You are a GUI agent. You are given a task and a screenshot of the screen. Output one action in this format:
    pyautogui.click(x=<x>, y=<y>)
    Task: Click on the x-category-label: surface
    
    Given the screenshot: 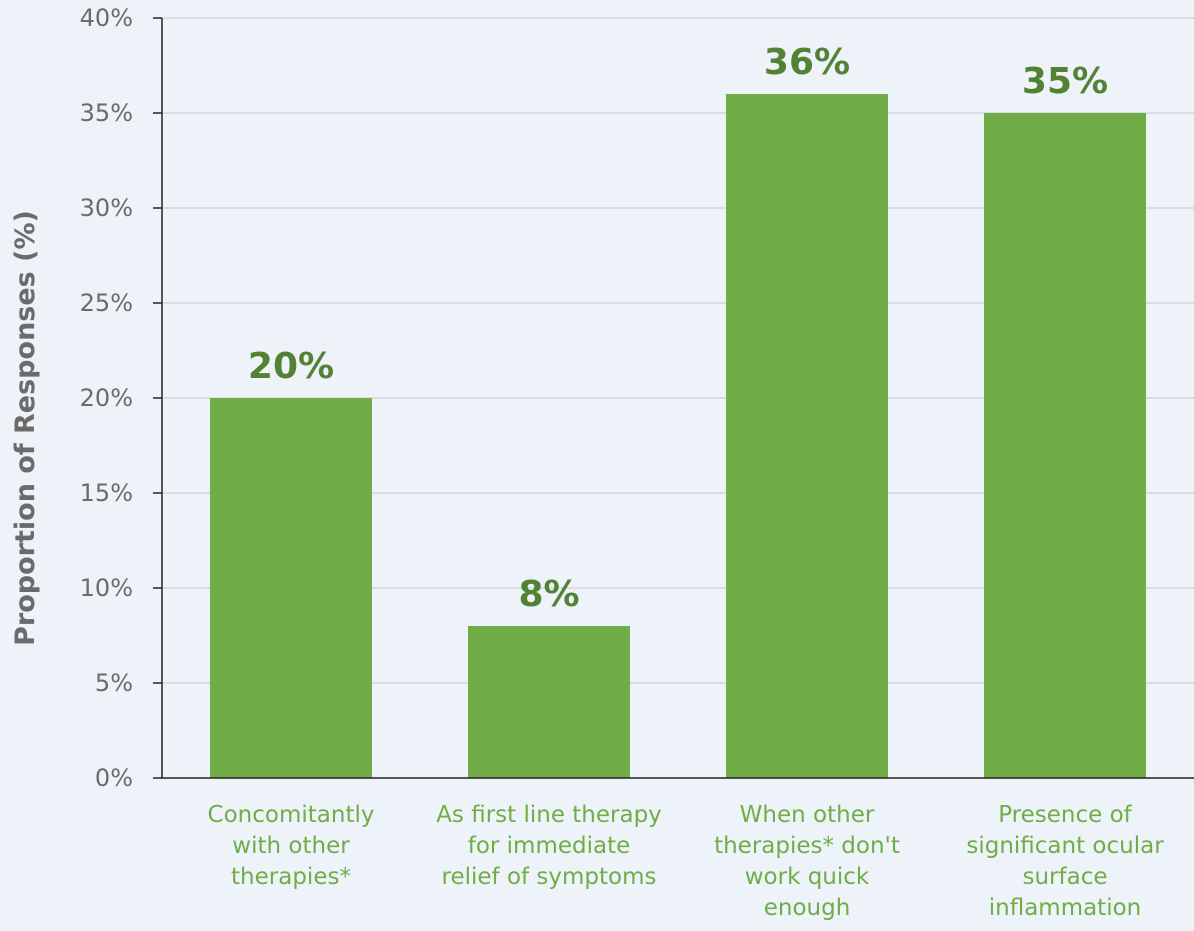 What is the action you would take?
    pyautogui.click(x=1064, y=877)
    